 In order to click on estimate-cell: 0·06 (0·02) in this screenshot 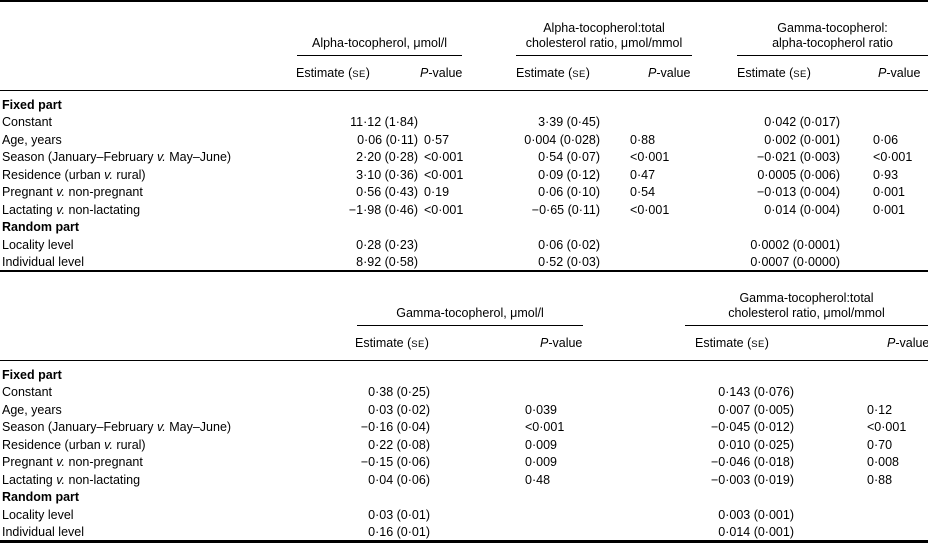, I will do `click(569, 244)`.